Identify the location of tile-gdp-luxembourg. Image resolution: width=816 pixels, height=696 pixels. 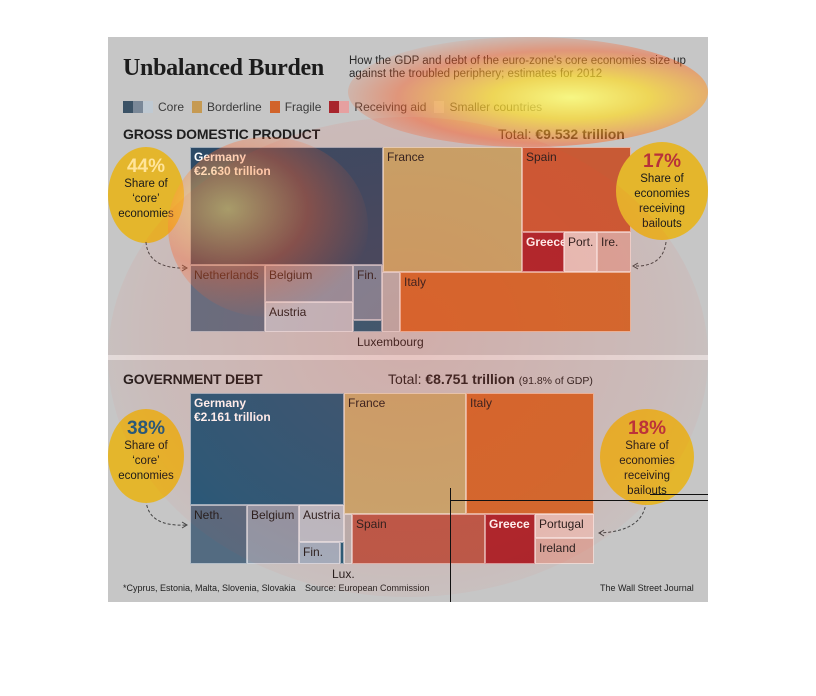
(367, 326).